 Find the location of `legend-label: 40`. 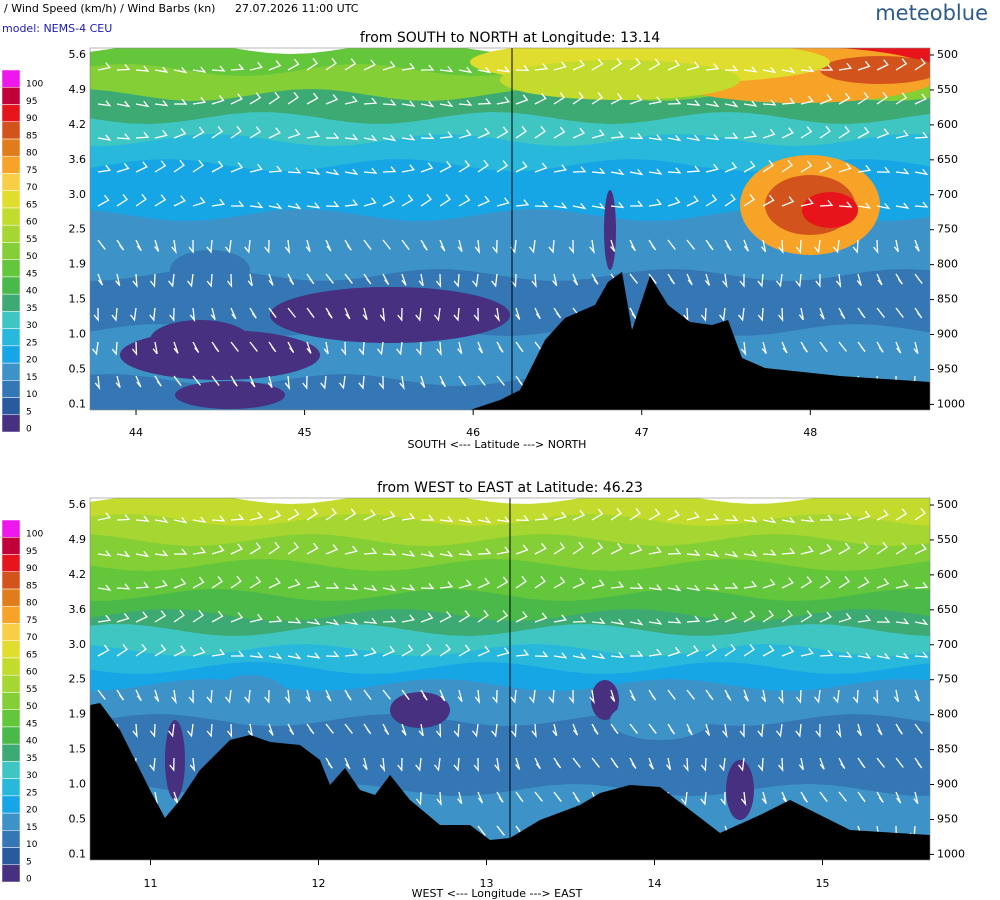

legend-label: 40 is located at coordinates (32, 292).